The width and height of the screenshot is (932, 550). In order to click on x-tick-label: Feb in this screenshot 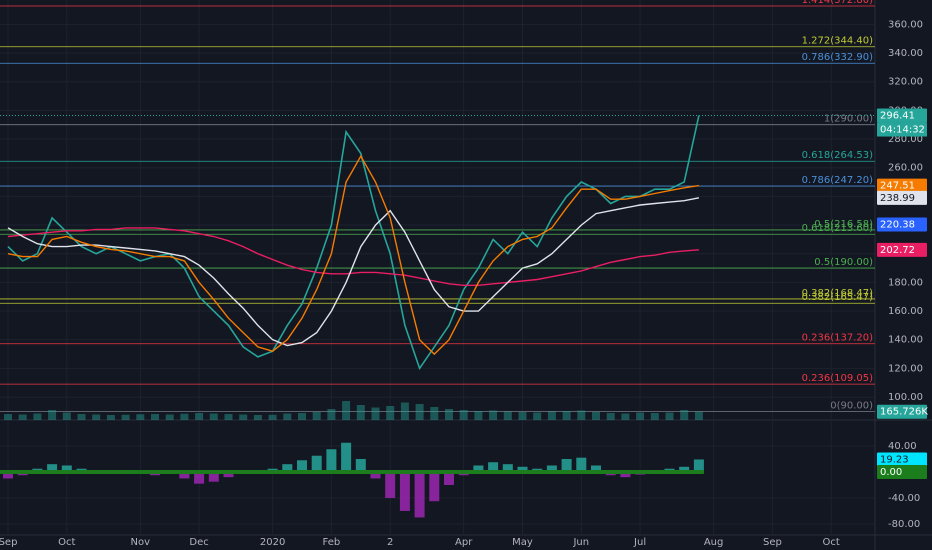, I will do `click(332, 542)`.